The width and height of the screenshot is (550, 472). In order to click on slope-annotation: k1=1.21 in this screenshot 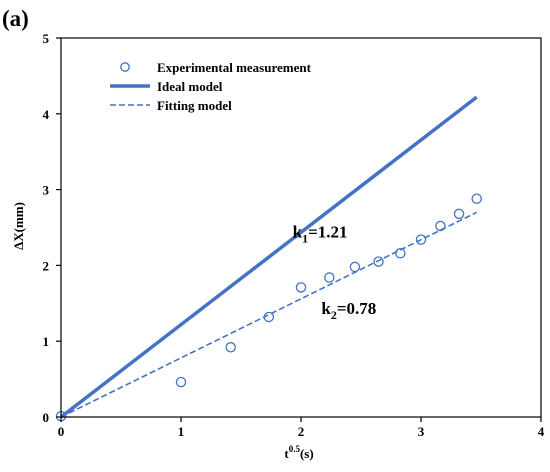, I will do `click(320, 233)`.